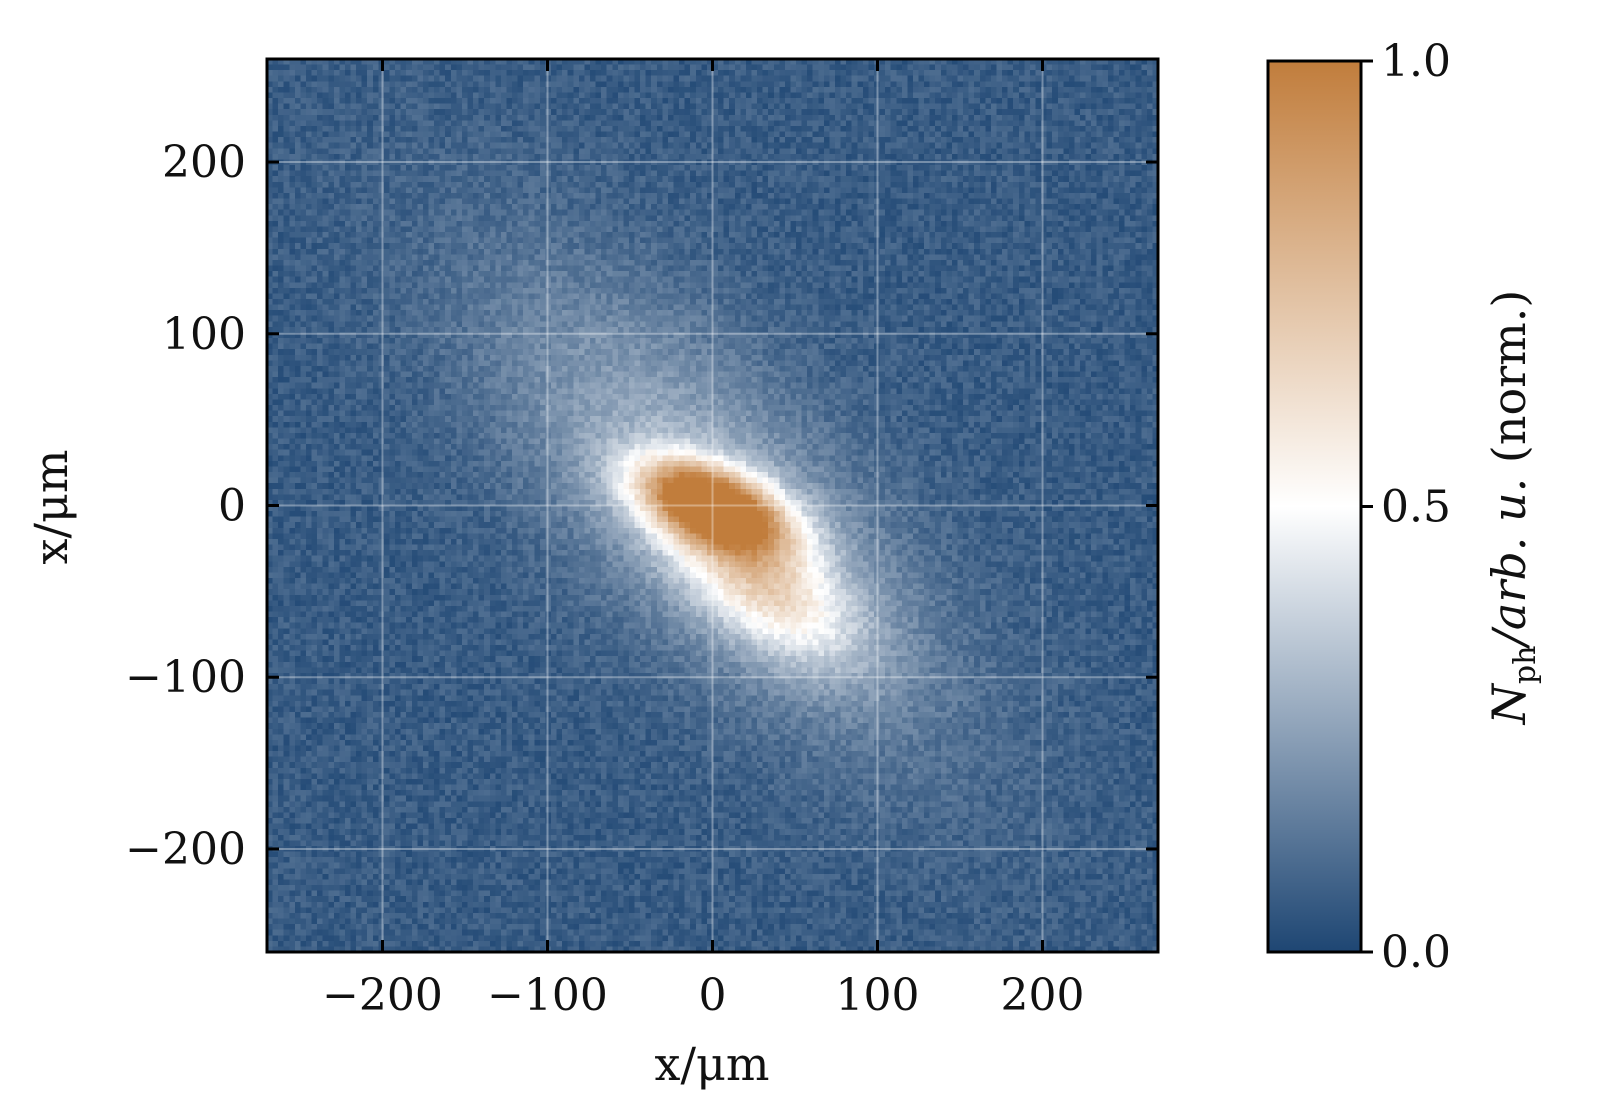 The width and height of the screenshot is (1606, 1118). What do you see at coordinates (185, 677) in the screenshot?
I see `y-tick-label: −100` at bounding box center [185, 677].